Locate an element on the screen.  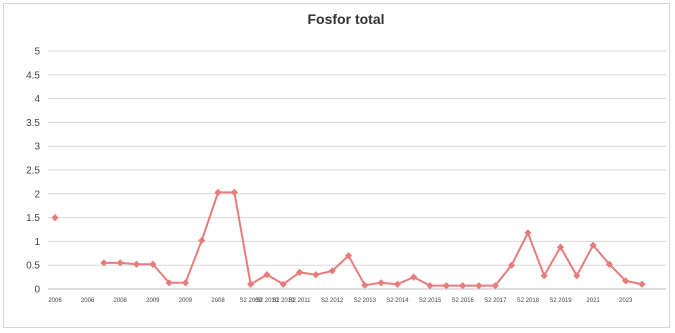
y-tick-label: 2.5 is located at coordinates (33, 171).